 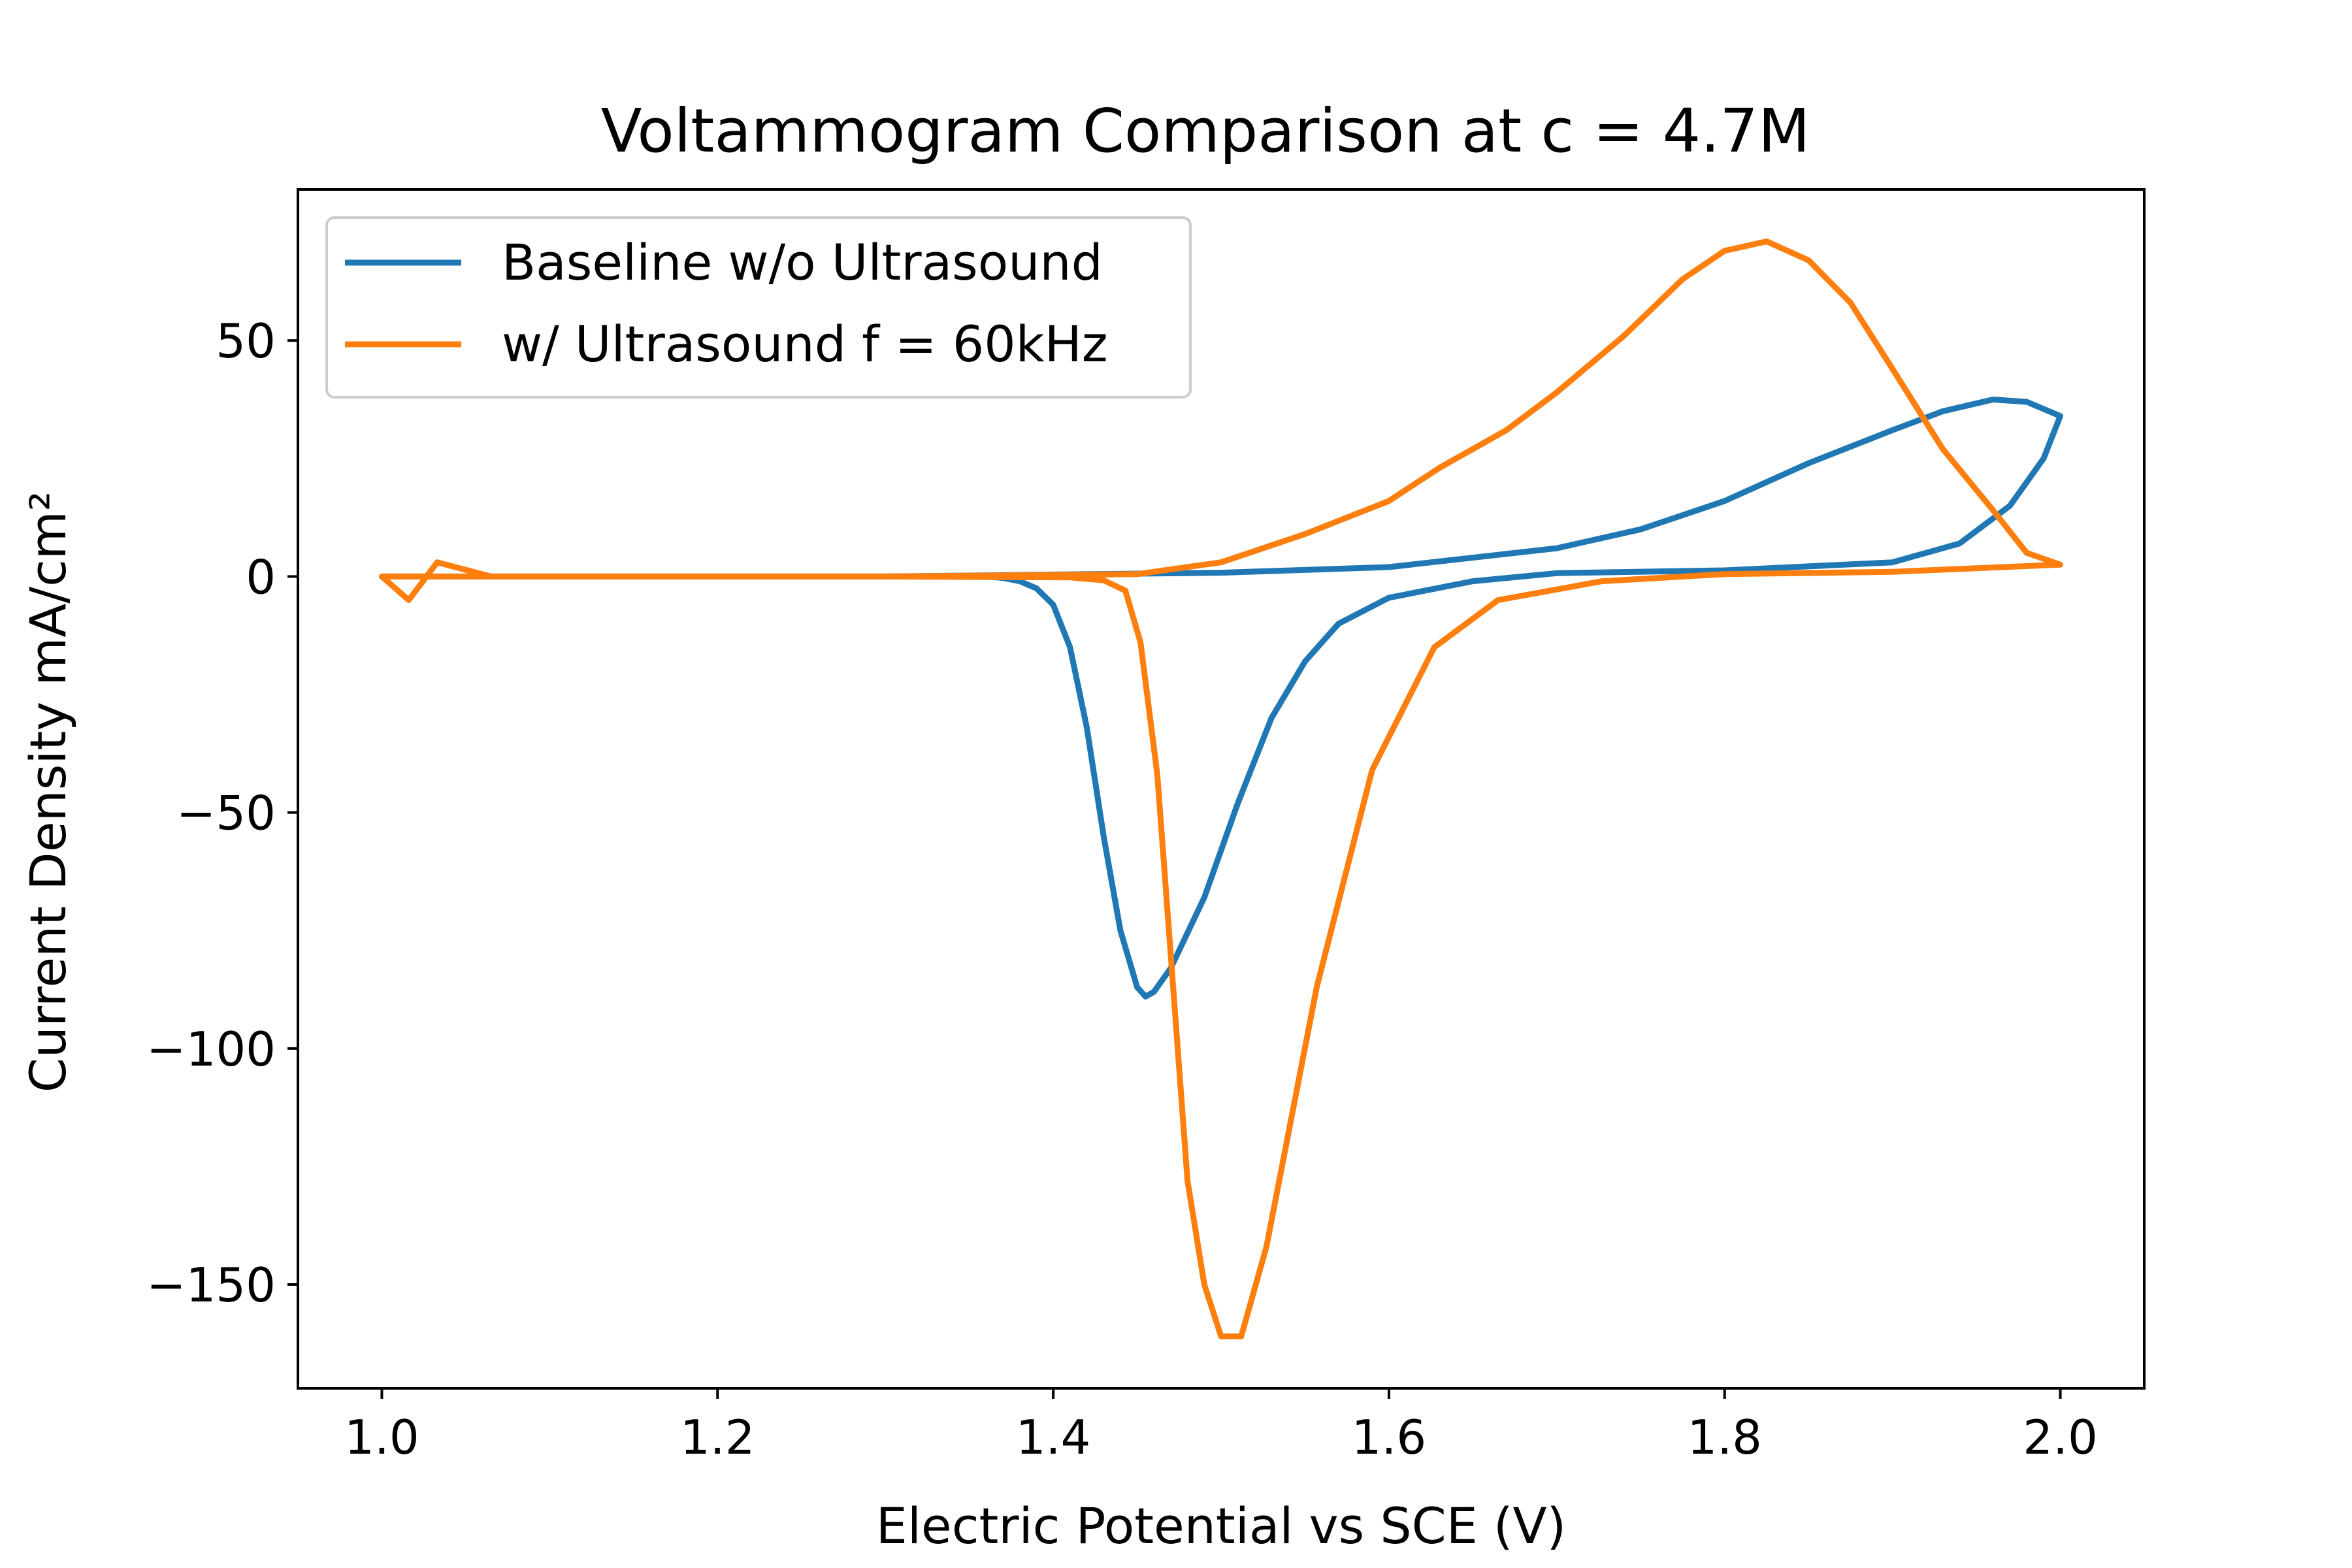 I want to click on x-tick-label: 1.6, so click(x=1389, y=1437).